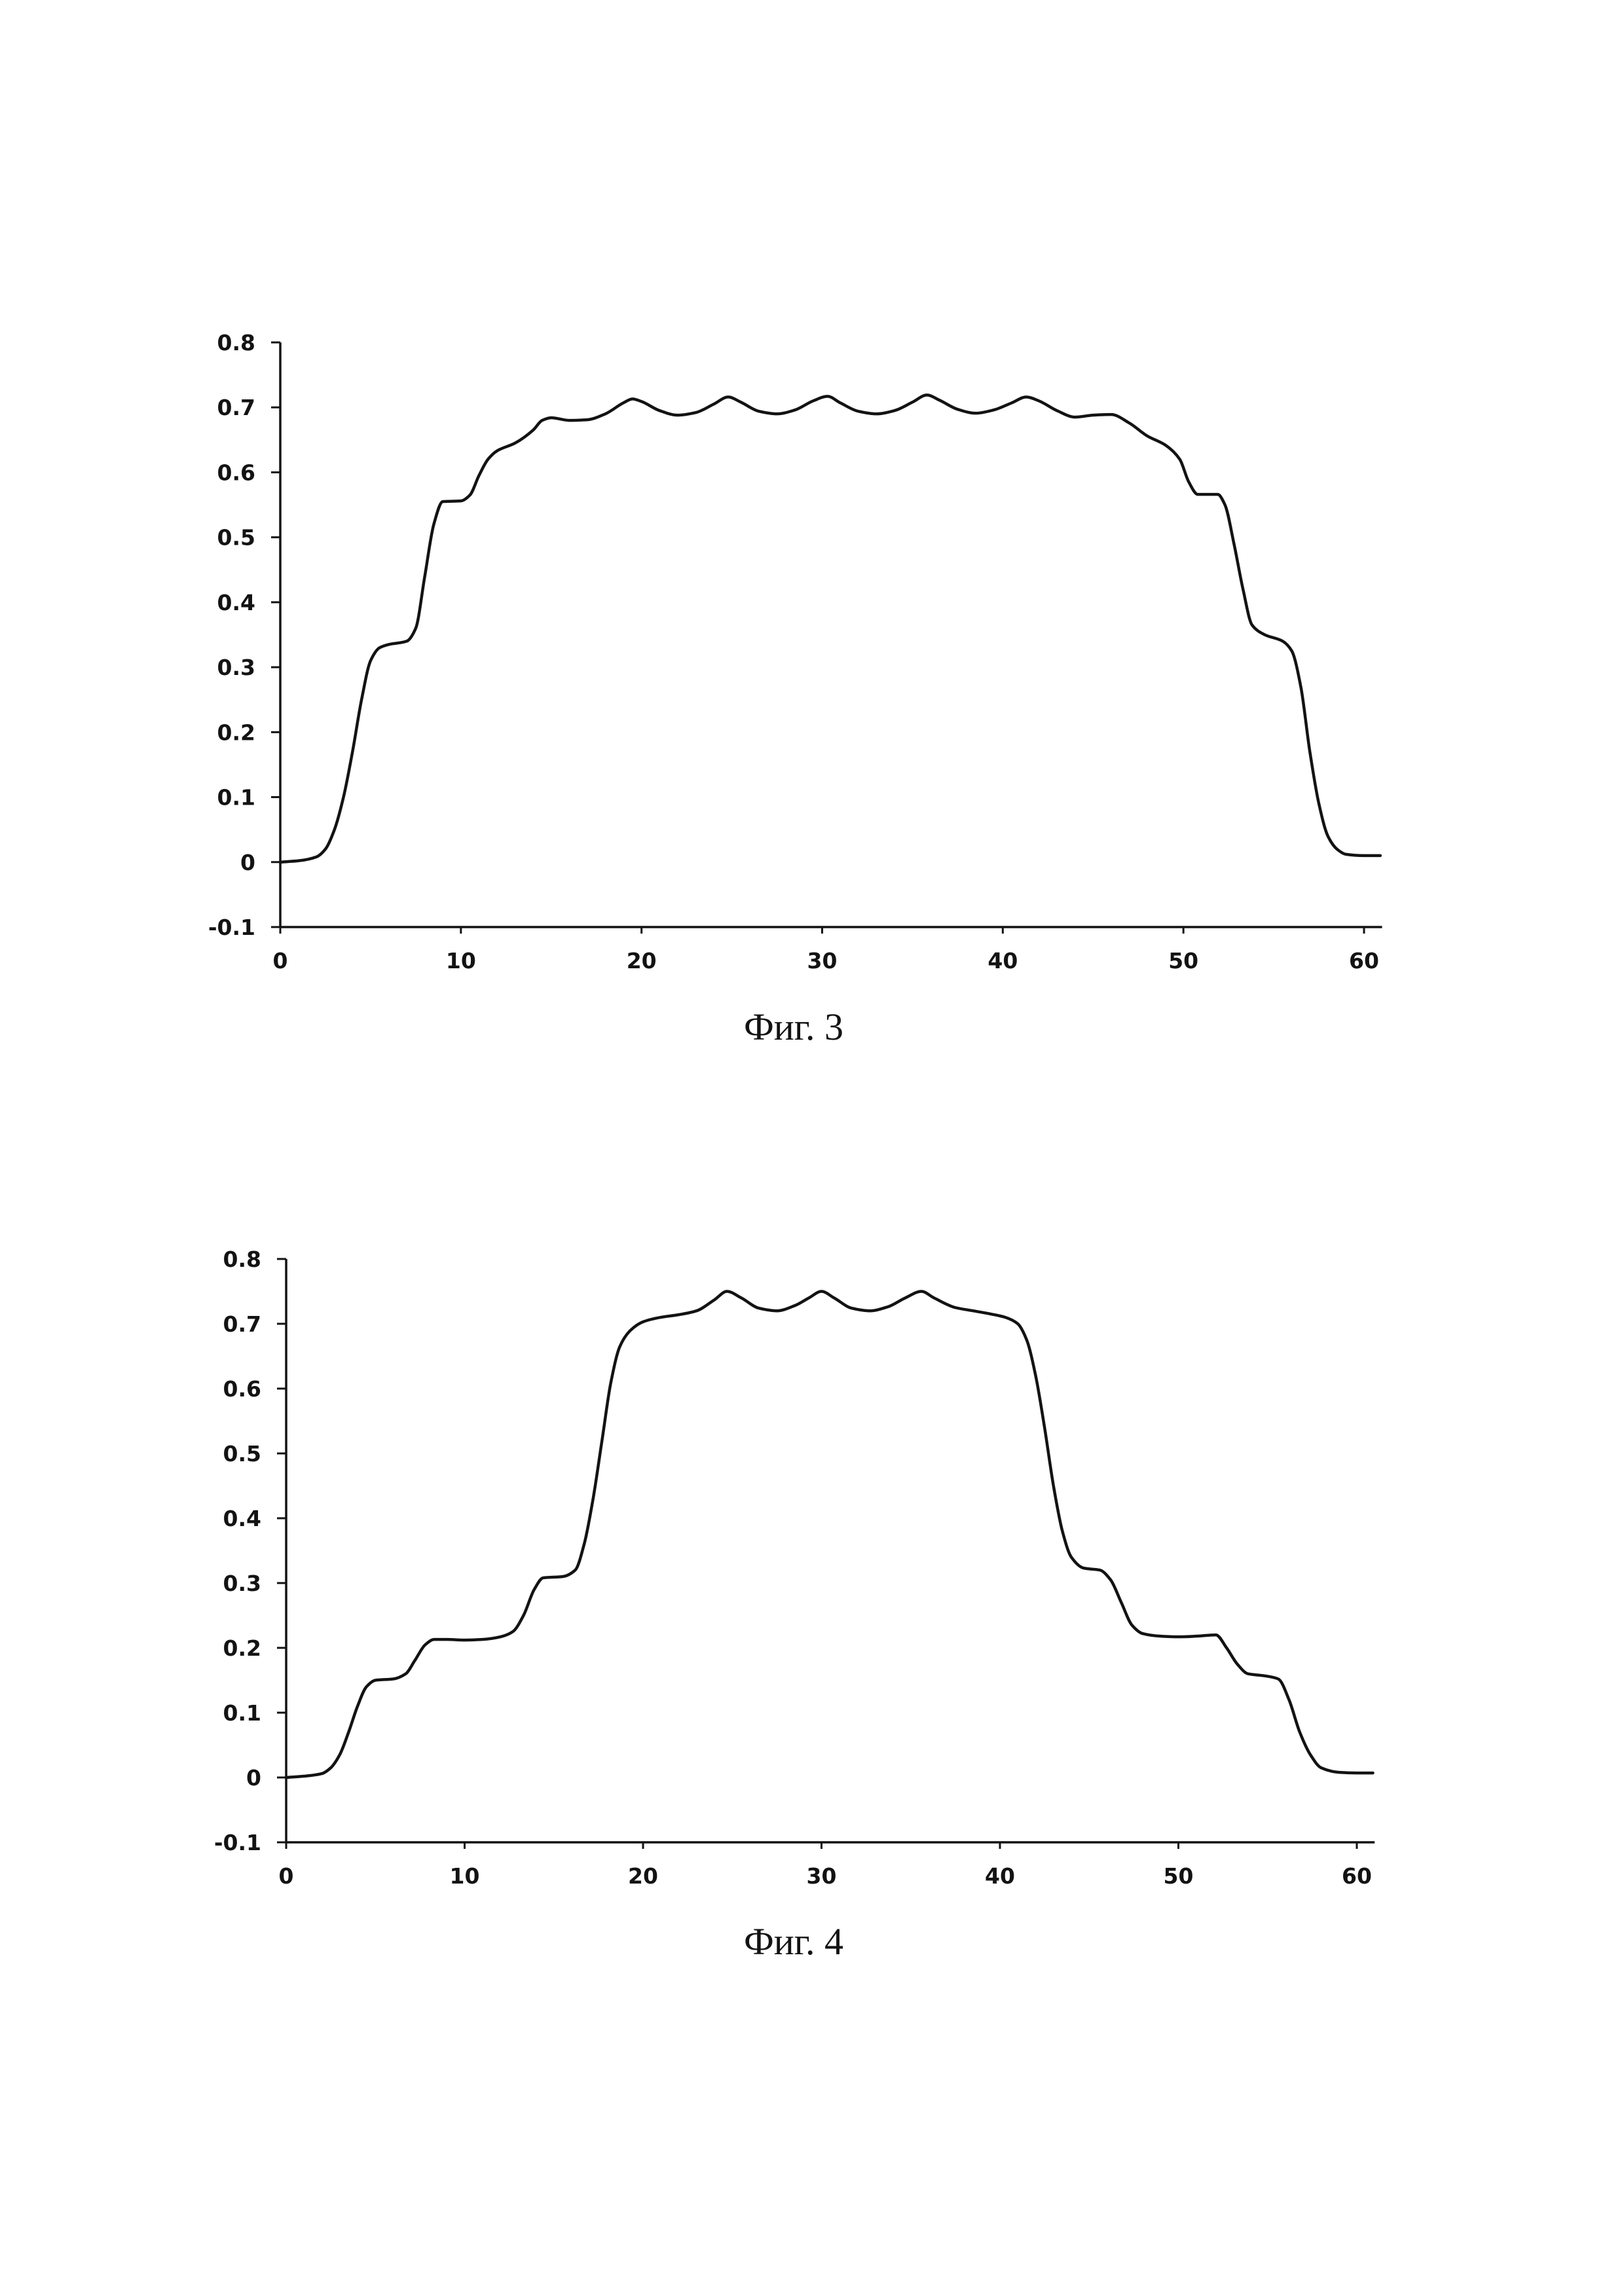 This screenshot has width=1624, height=2296. Describe the element at coordinates (793, 1027) in the screenshot. I see `figure-caption-fig-3: Фиг. 3` at that location.